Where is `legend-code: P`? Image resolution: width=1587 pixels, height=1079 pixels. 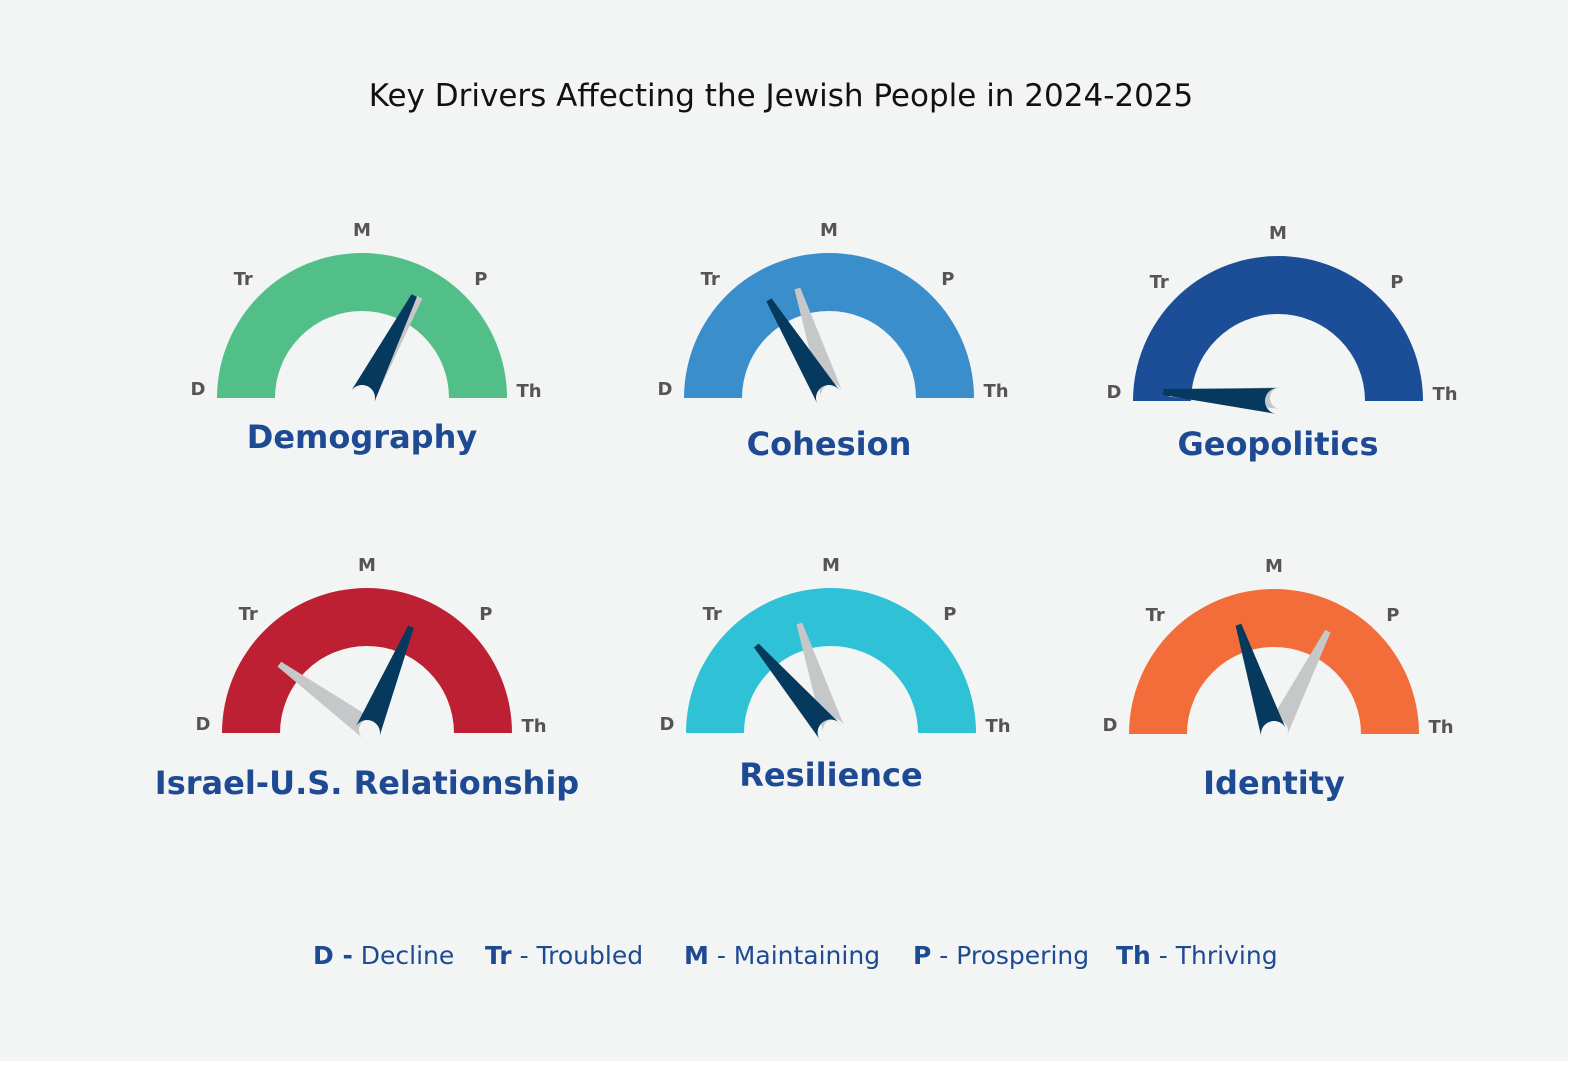
legend-code: P is located at coordinates (922, 955).